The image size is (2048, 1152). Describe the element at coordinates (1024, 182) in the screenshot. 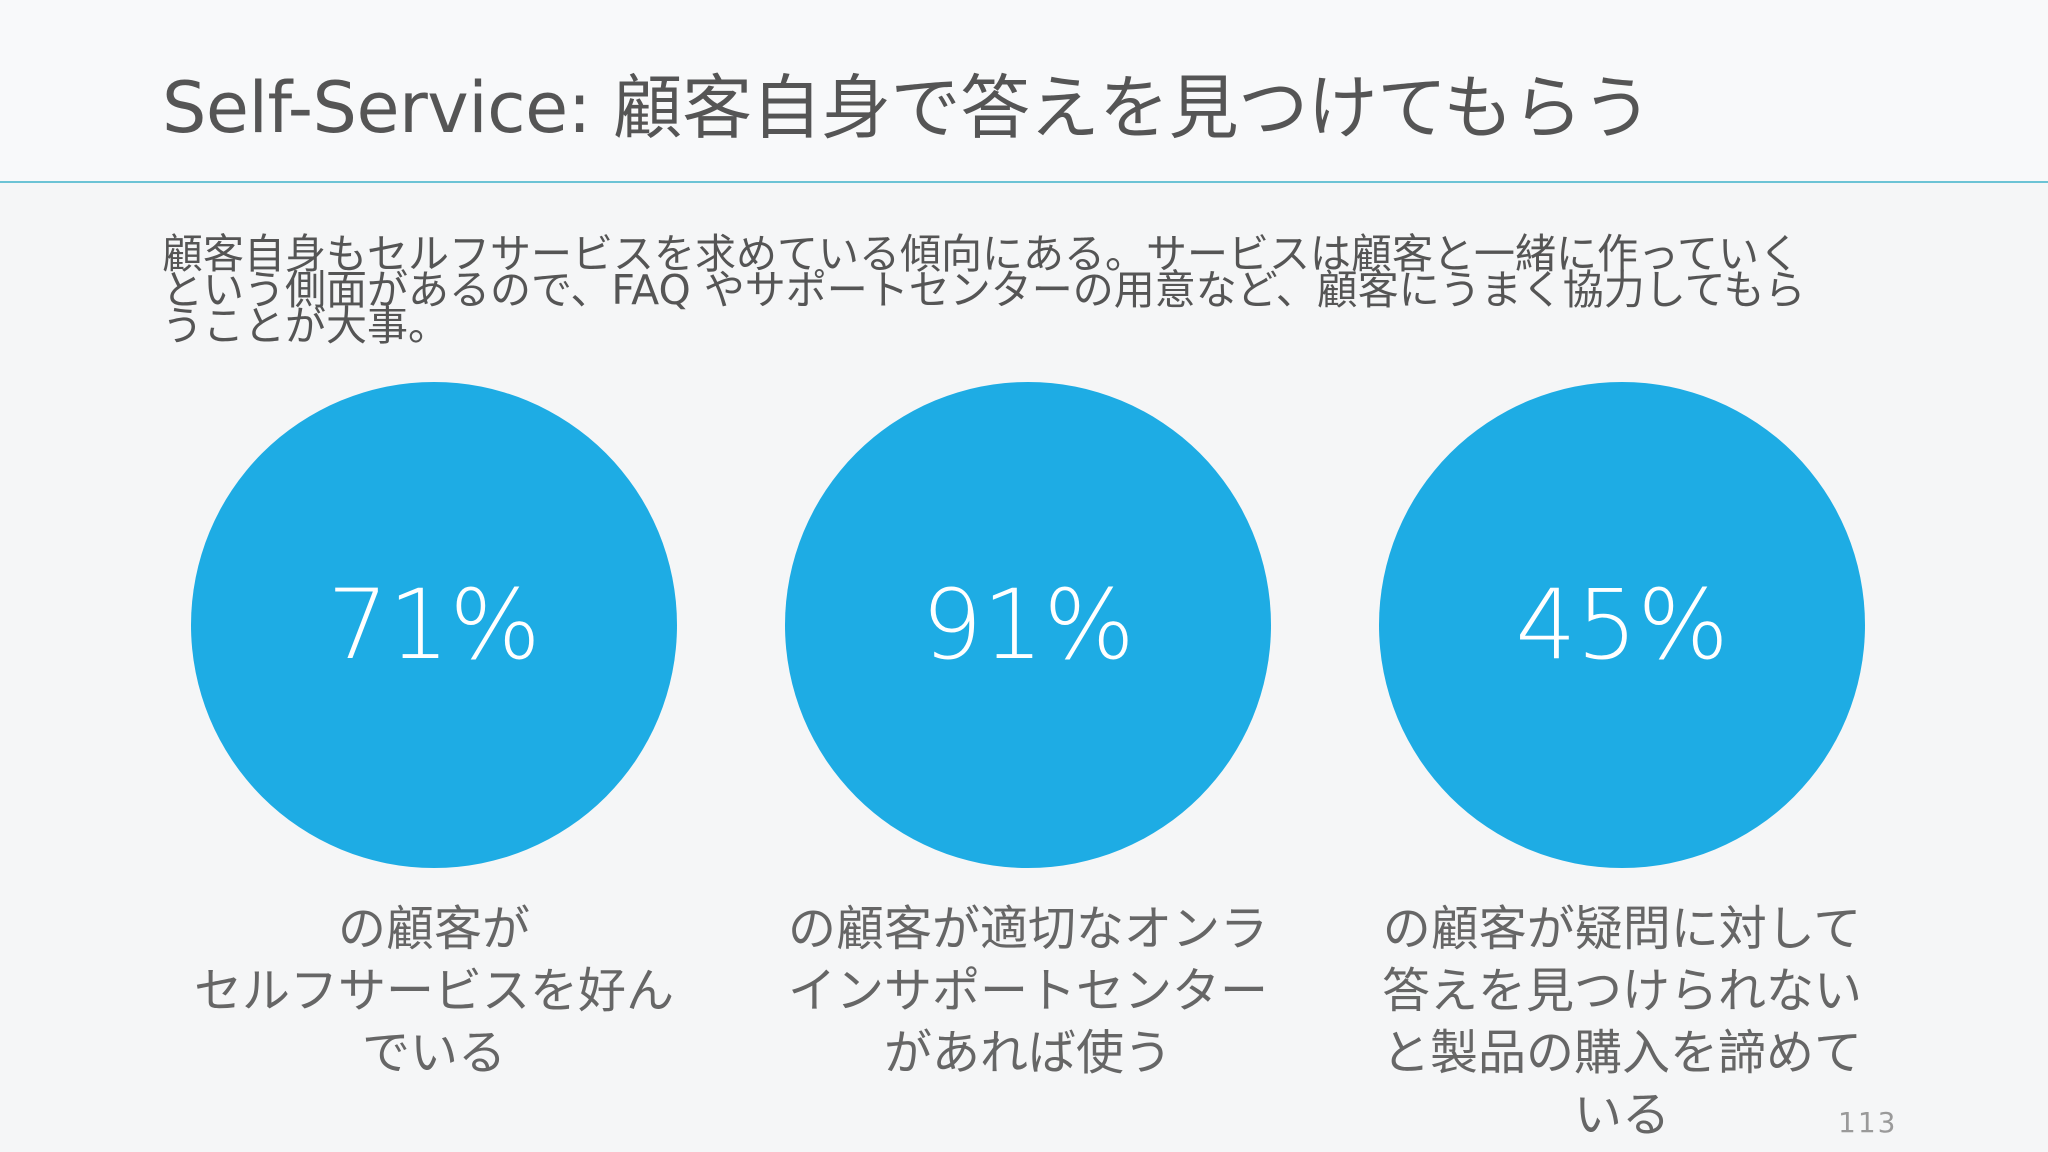

I see `title-divider` at that location.